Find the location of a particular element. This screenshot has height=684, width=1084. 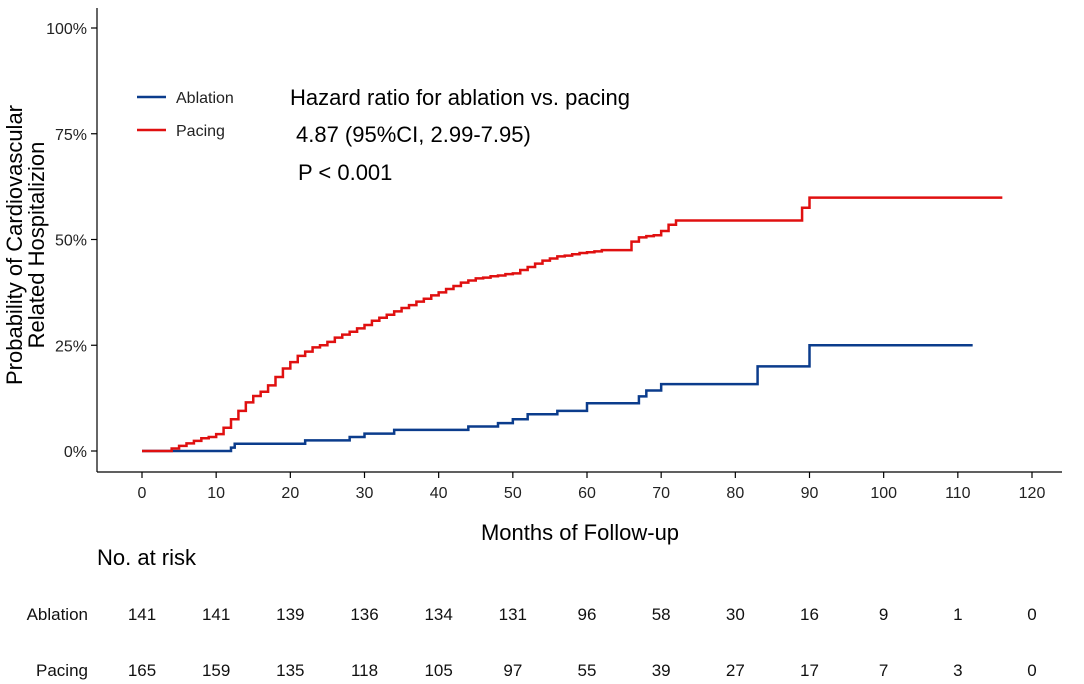

x-tick-label: 70 is located at coordinates (661, 493).